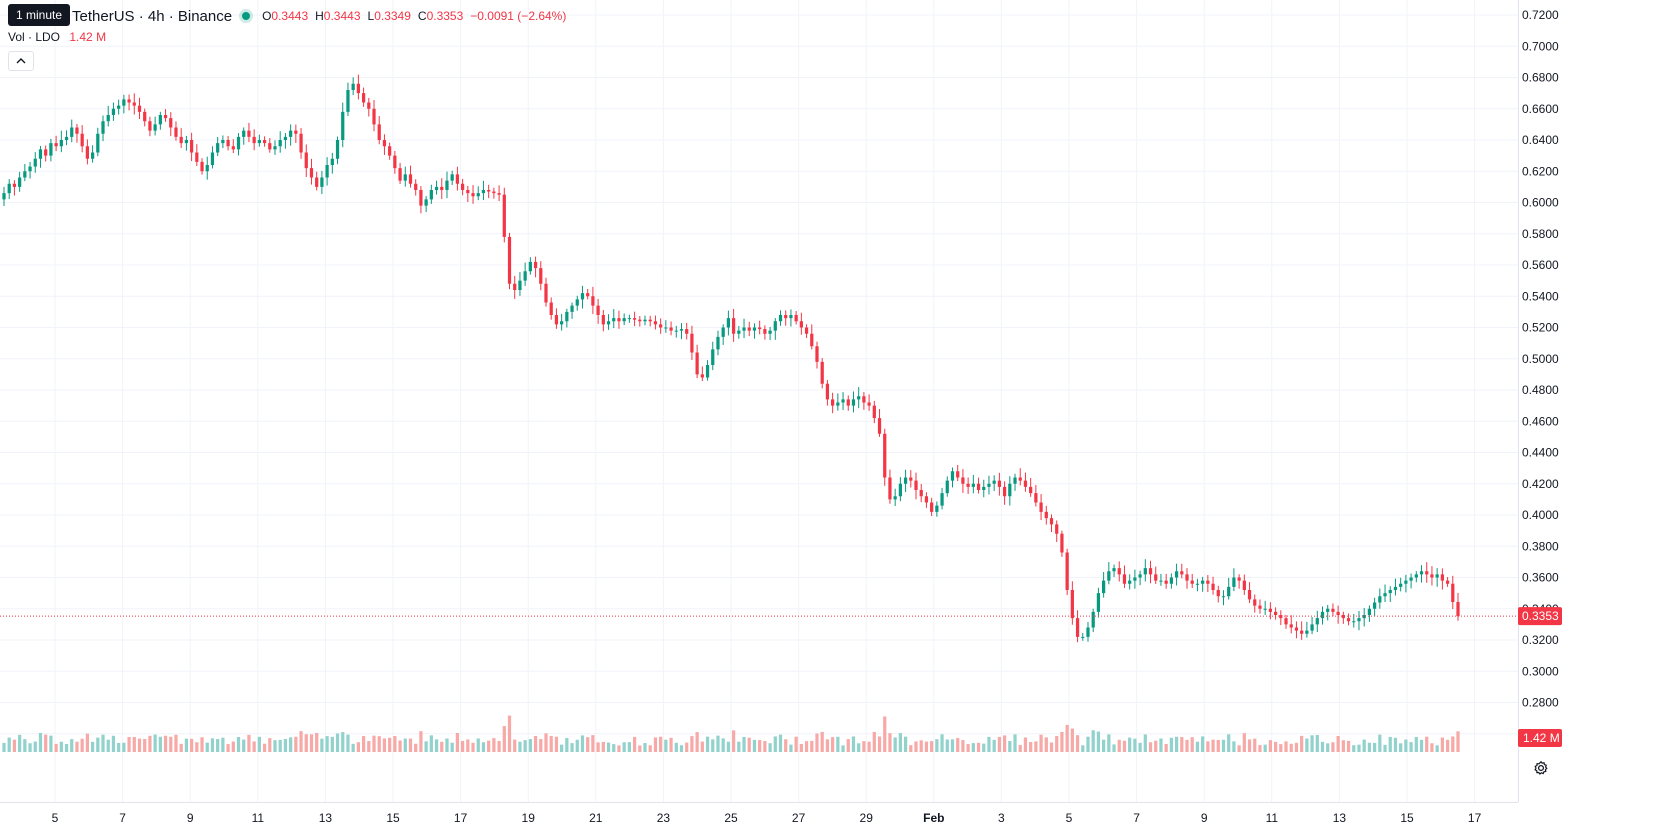 Image resolution: width=1678 pixels, height=835 pixels. Describe the element at coordinates (596, 818) in the screenshot. I see `time-tick-label: 21` at that location.